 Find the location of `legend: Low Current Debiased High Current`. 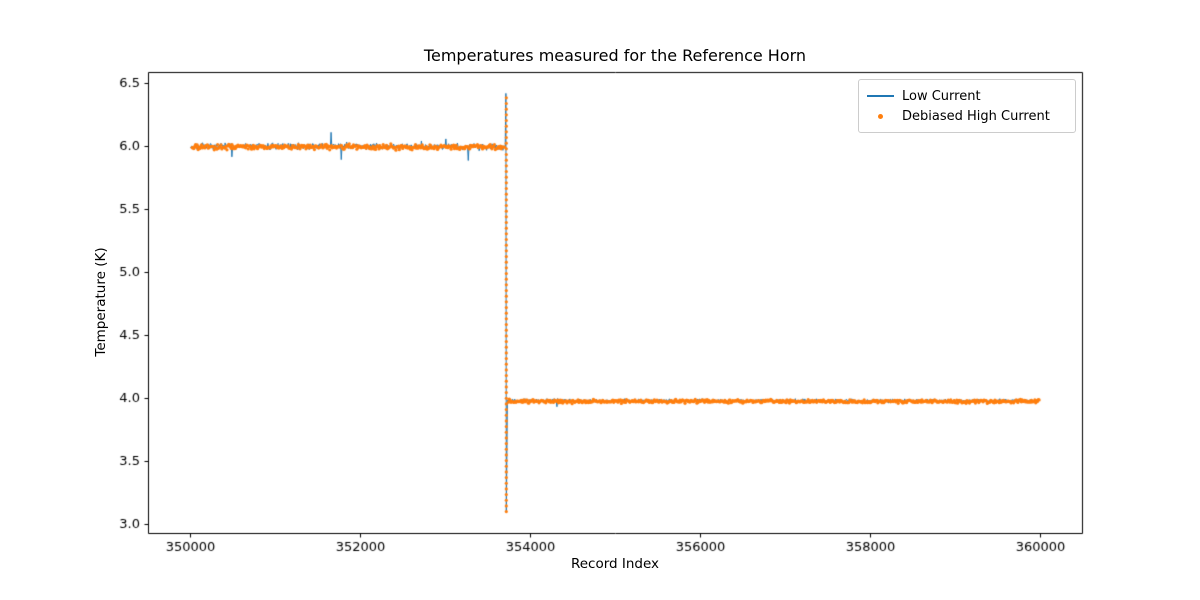

legend: Low Current Debiased High Current is located at coordinates (967, 106).